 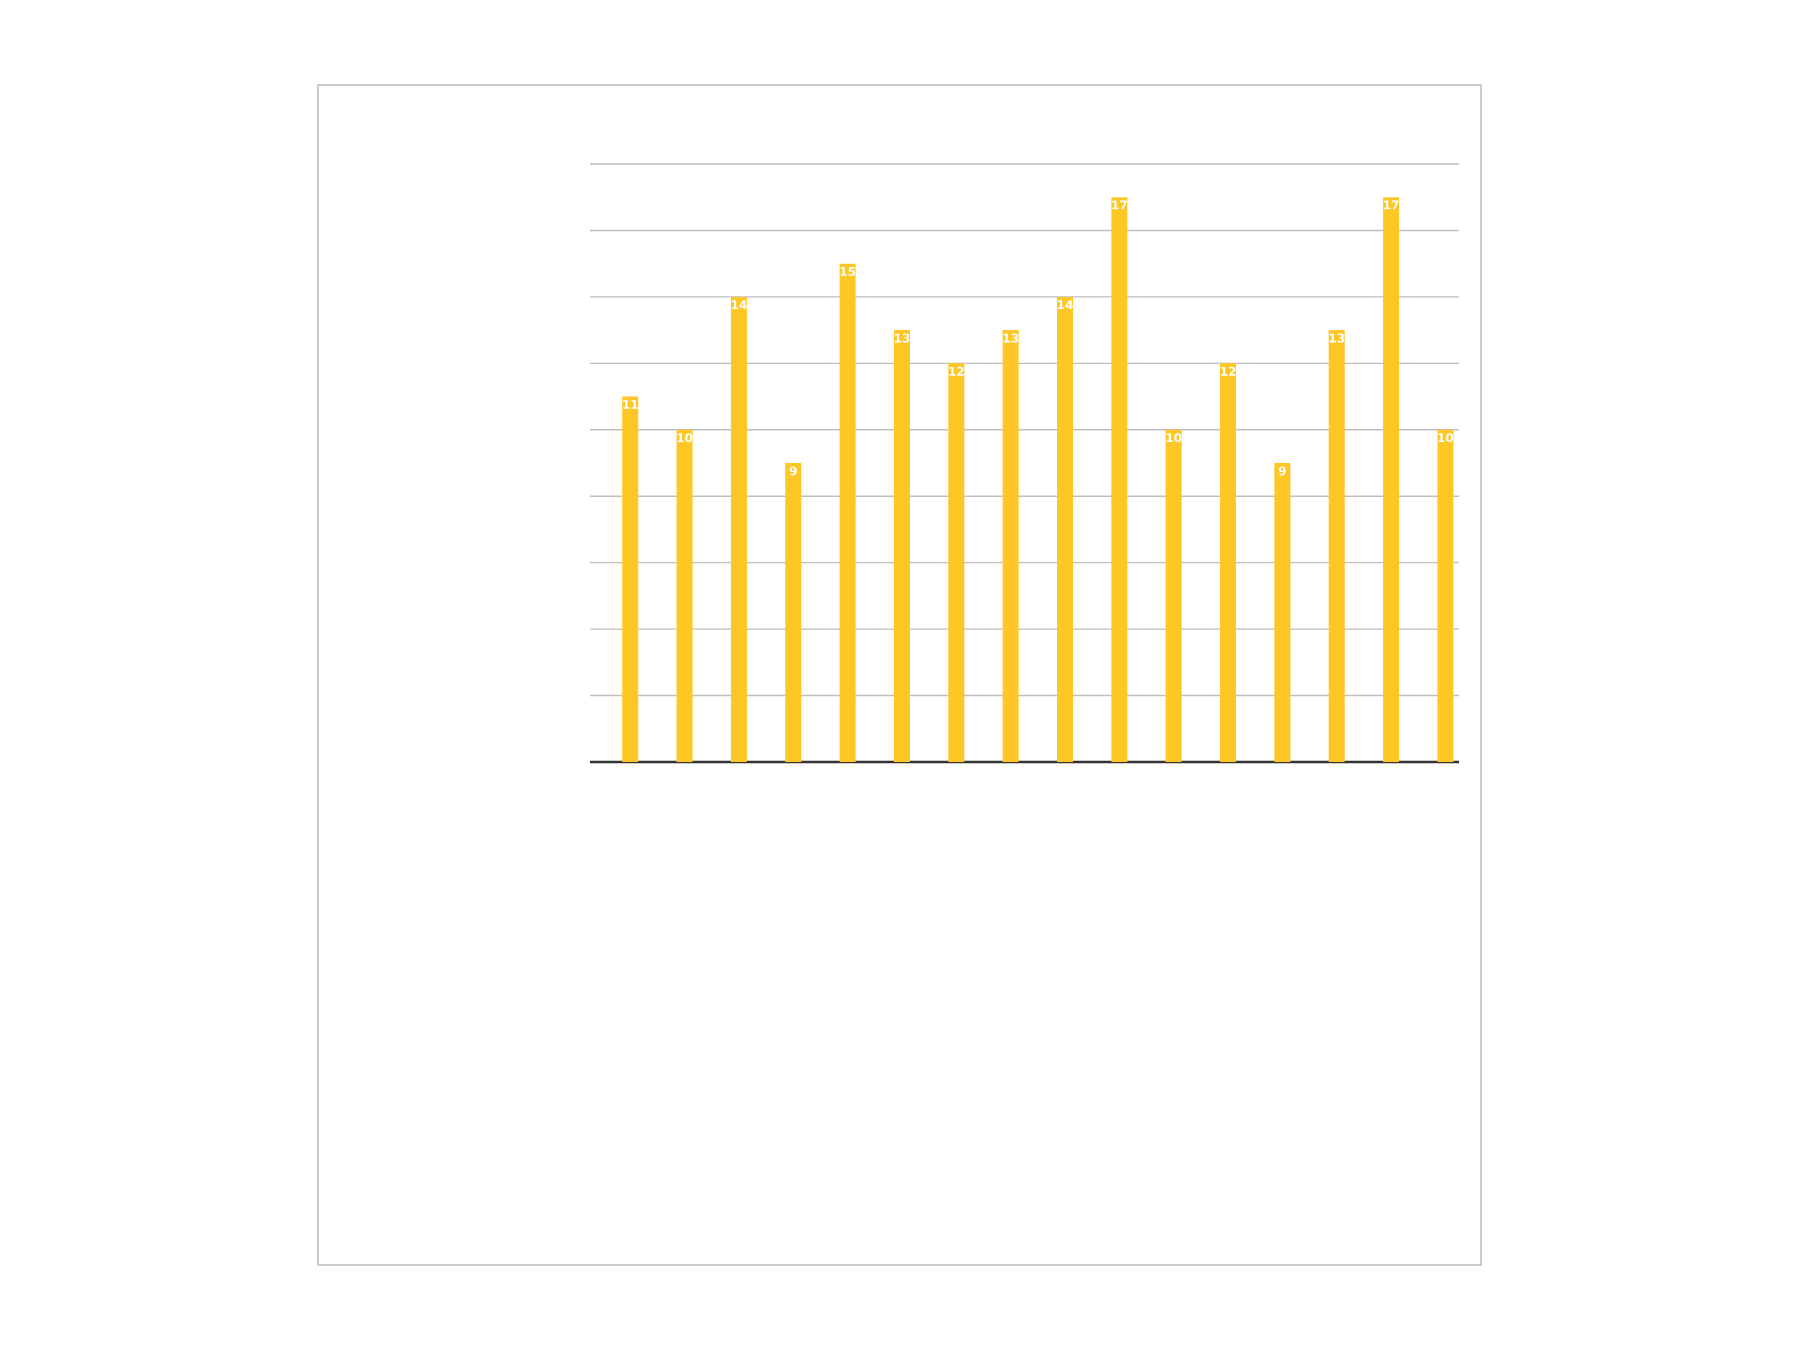 What do you see at coordinates (848, 271) in the screenshot?
I see `data-label: 15` at bounding box center [848, 271].